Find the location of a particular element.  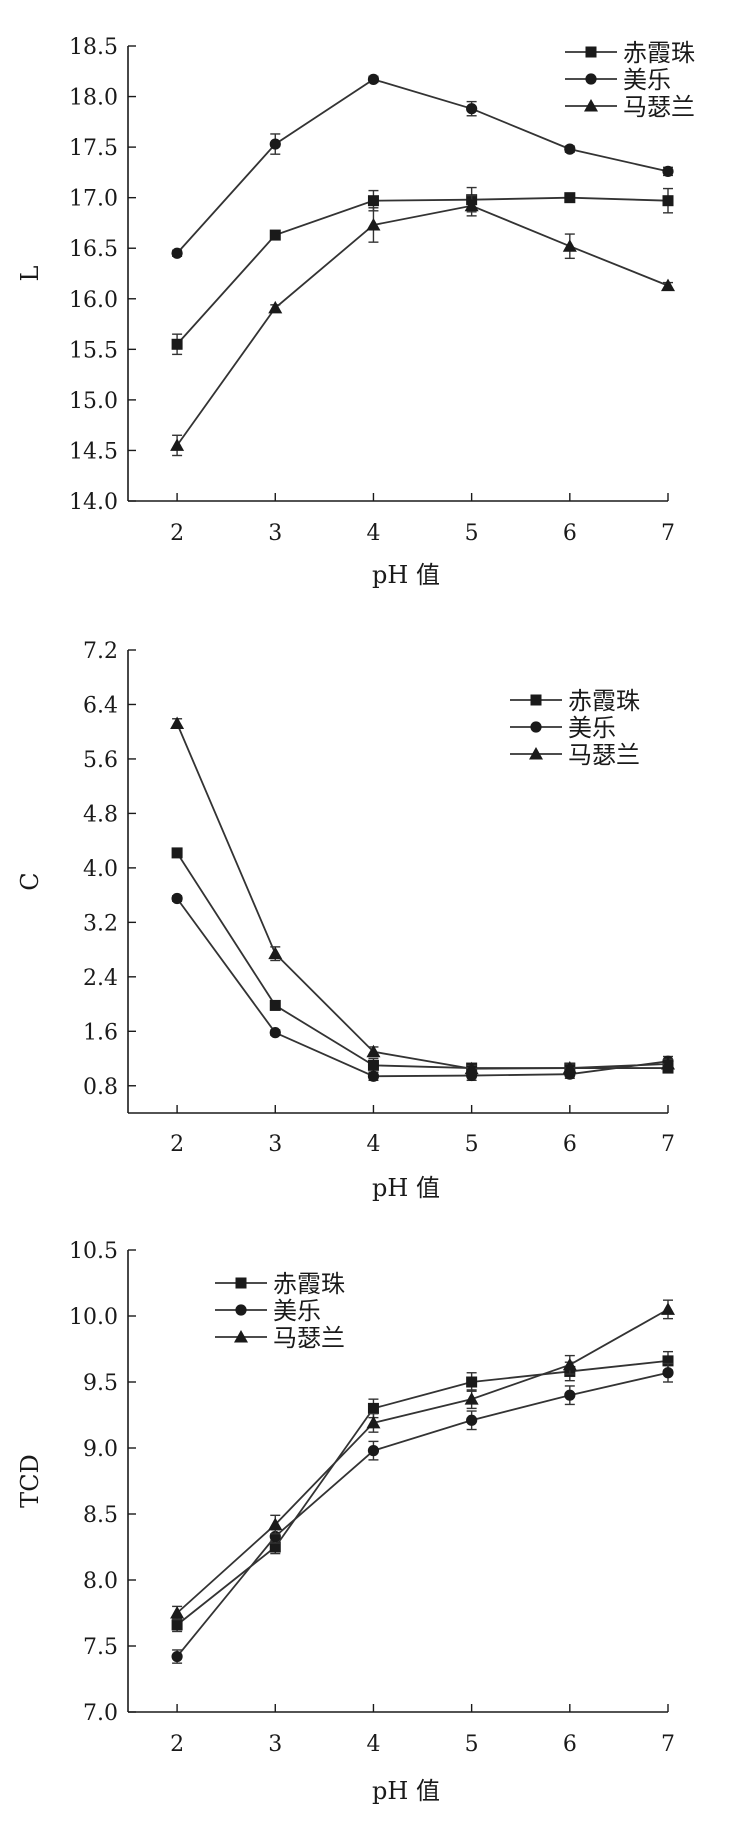

series-circle is located at coordinates (422, 1513).